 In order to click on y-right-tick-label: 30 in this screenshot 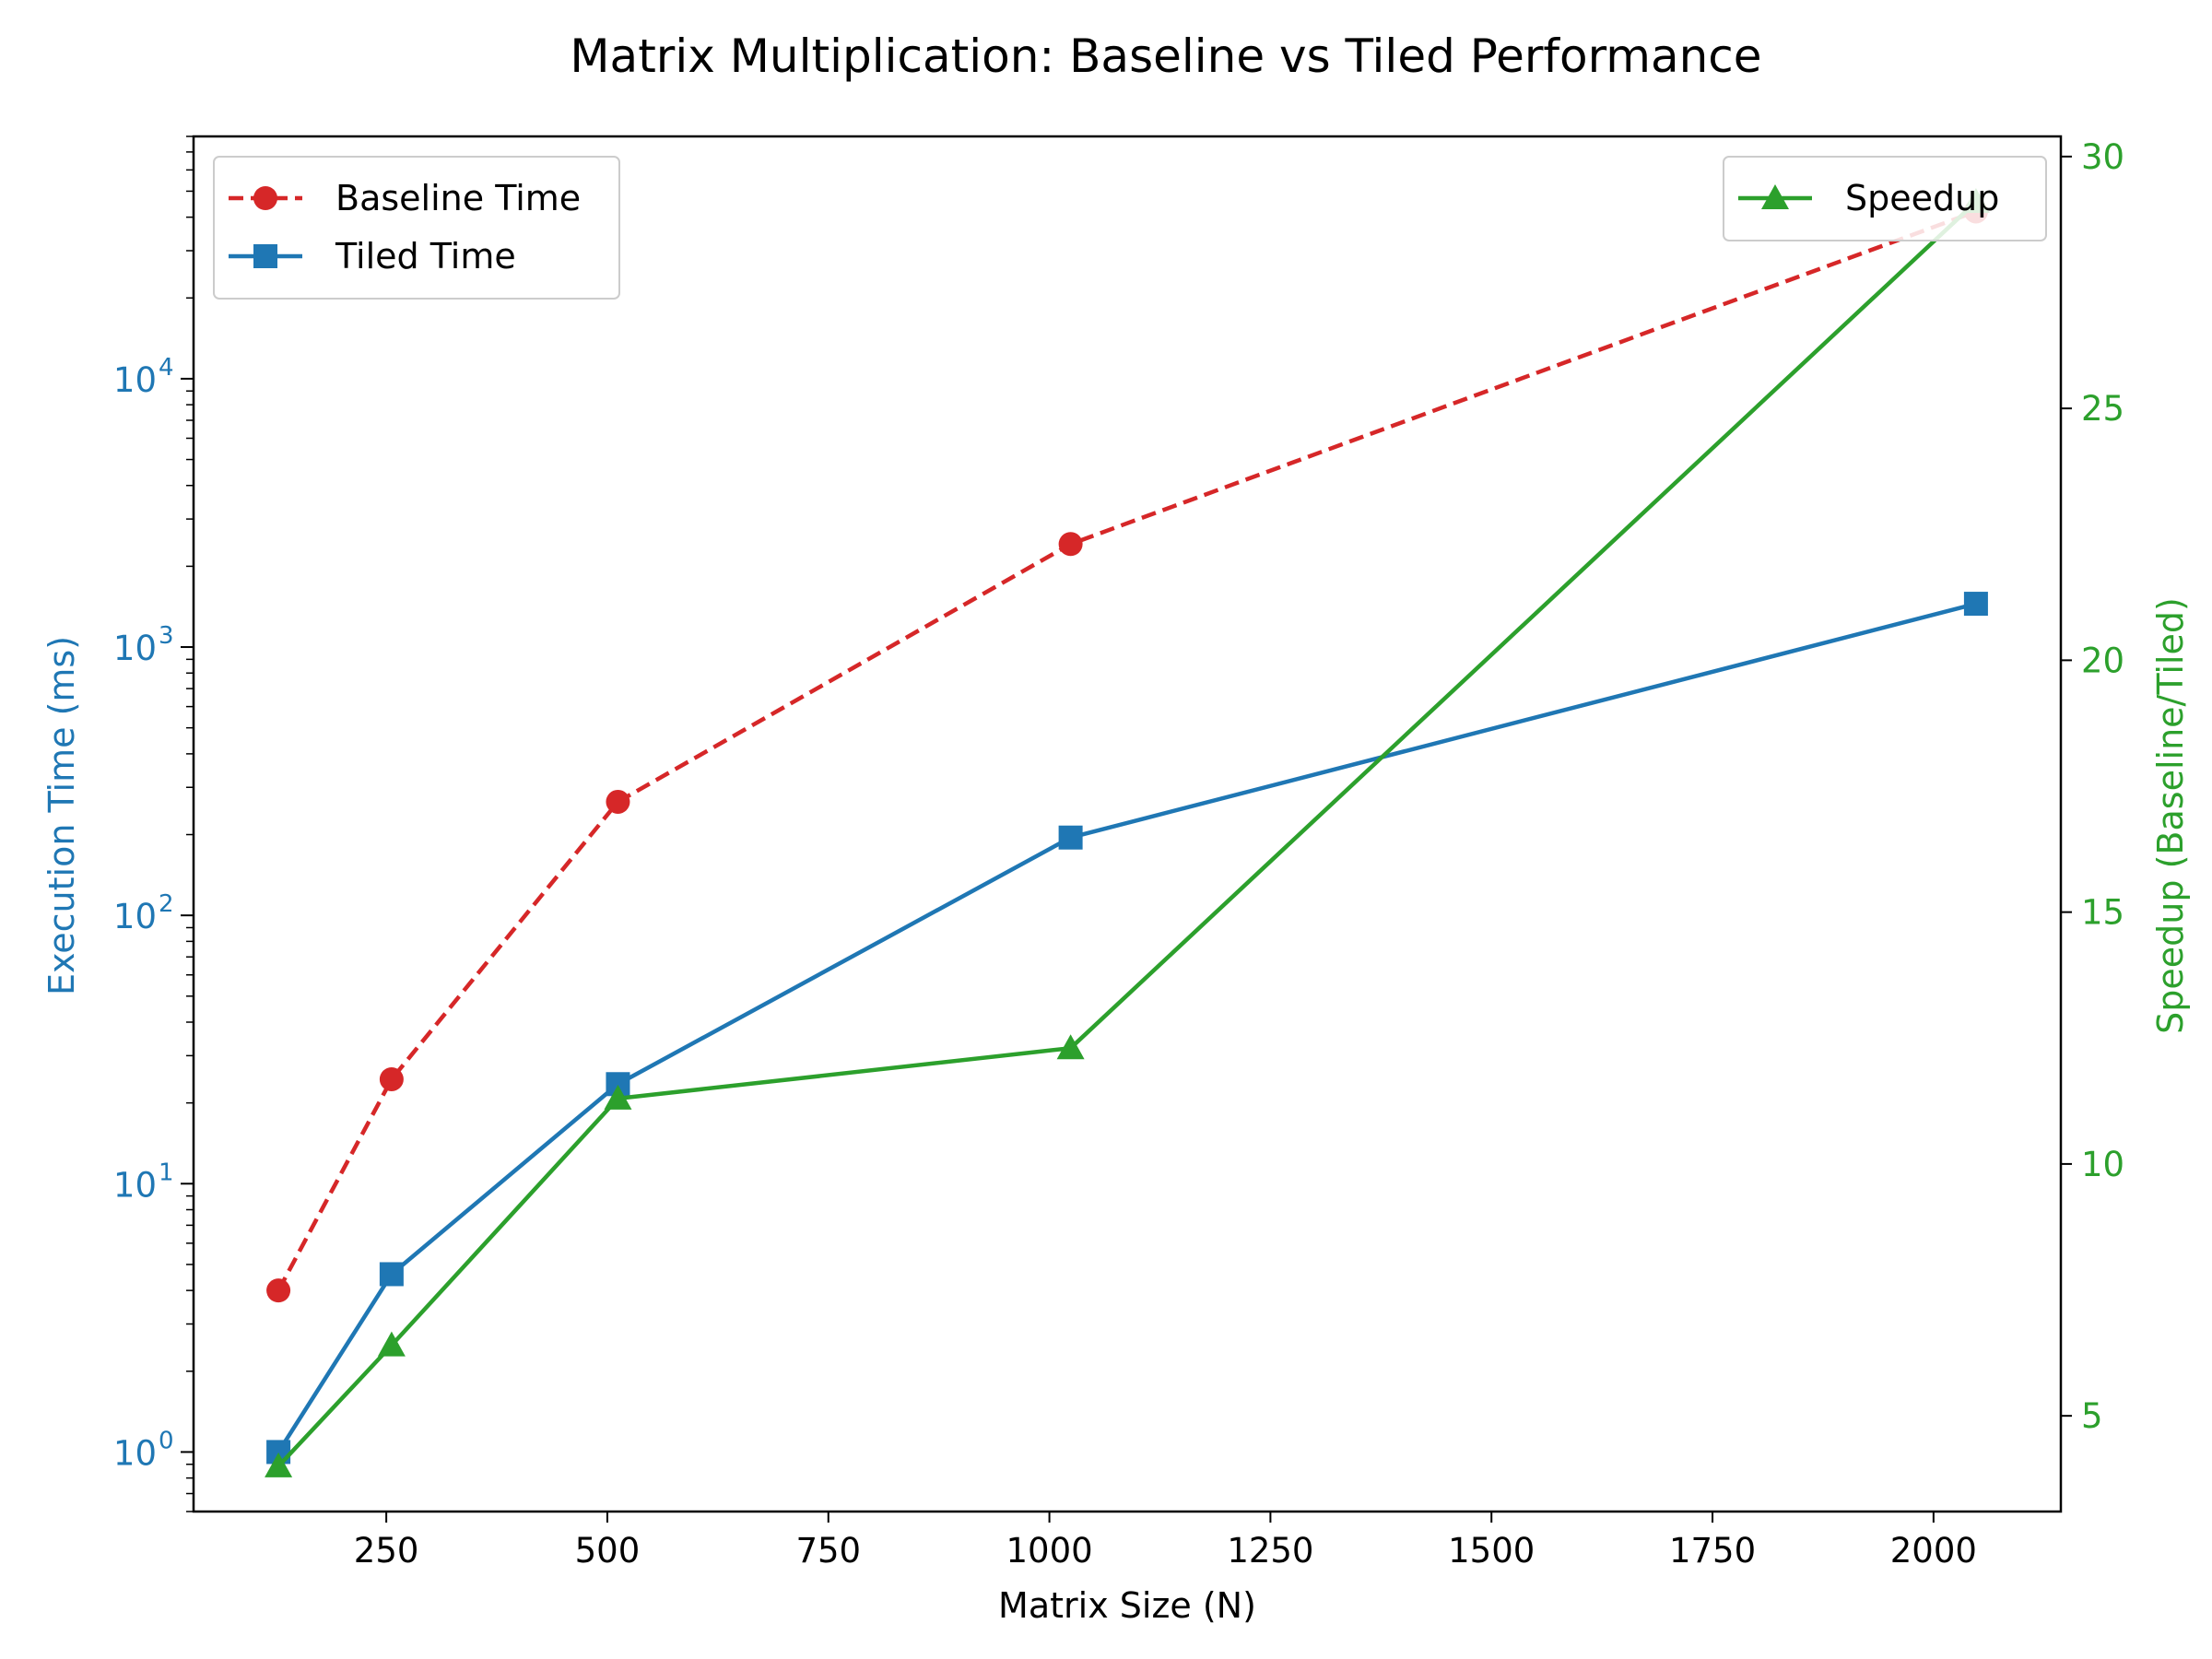, I will do `click(2102, 157)`.